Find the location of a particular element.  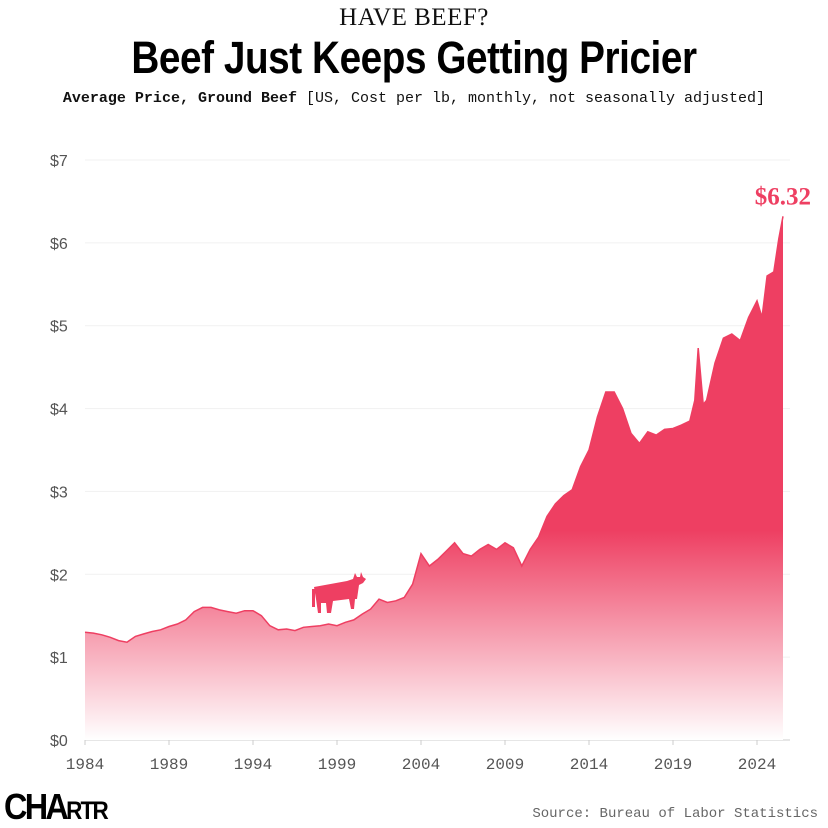

y-tick-label: $0 is located at coordinates (59, 741).